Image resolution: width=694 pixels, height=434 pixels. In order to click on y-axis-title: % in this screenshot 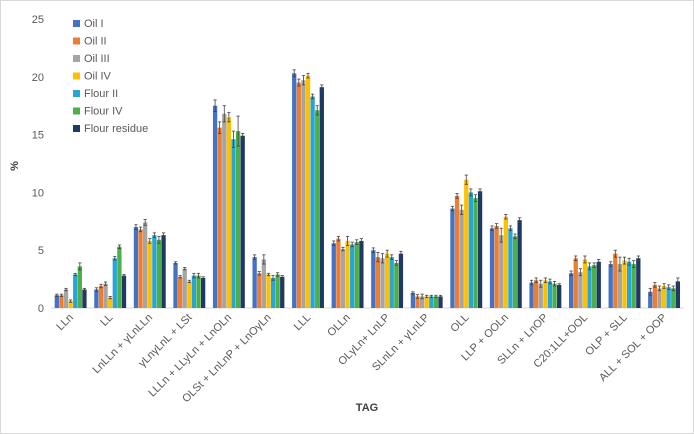, I will do `click(15, 166)`.